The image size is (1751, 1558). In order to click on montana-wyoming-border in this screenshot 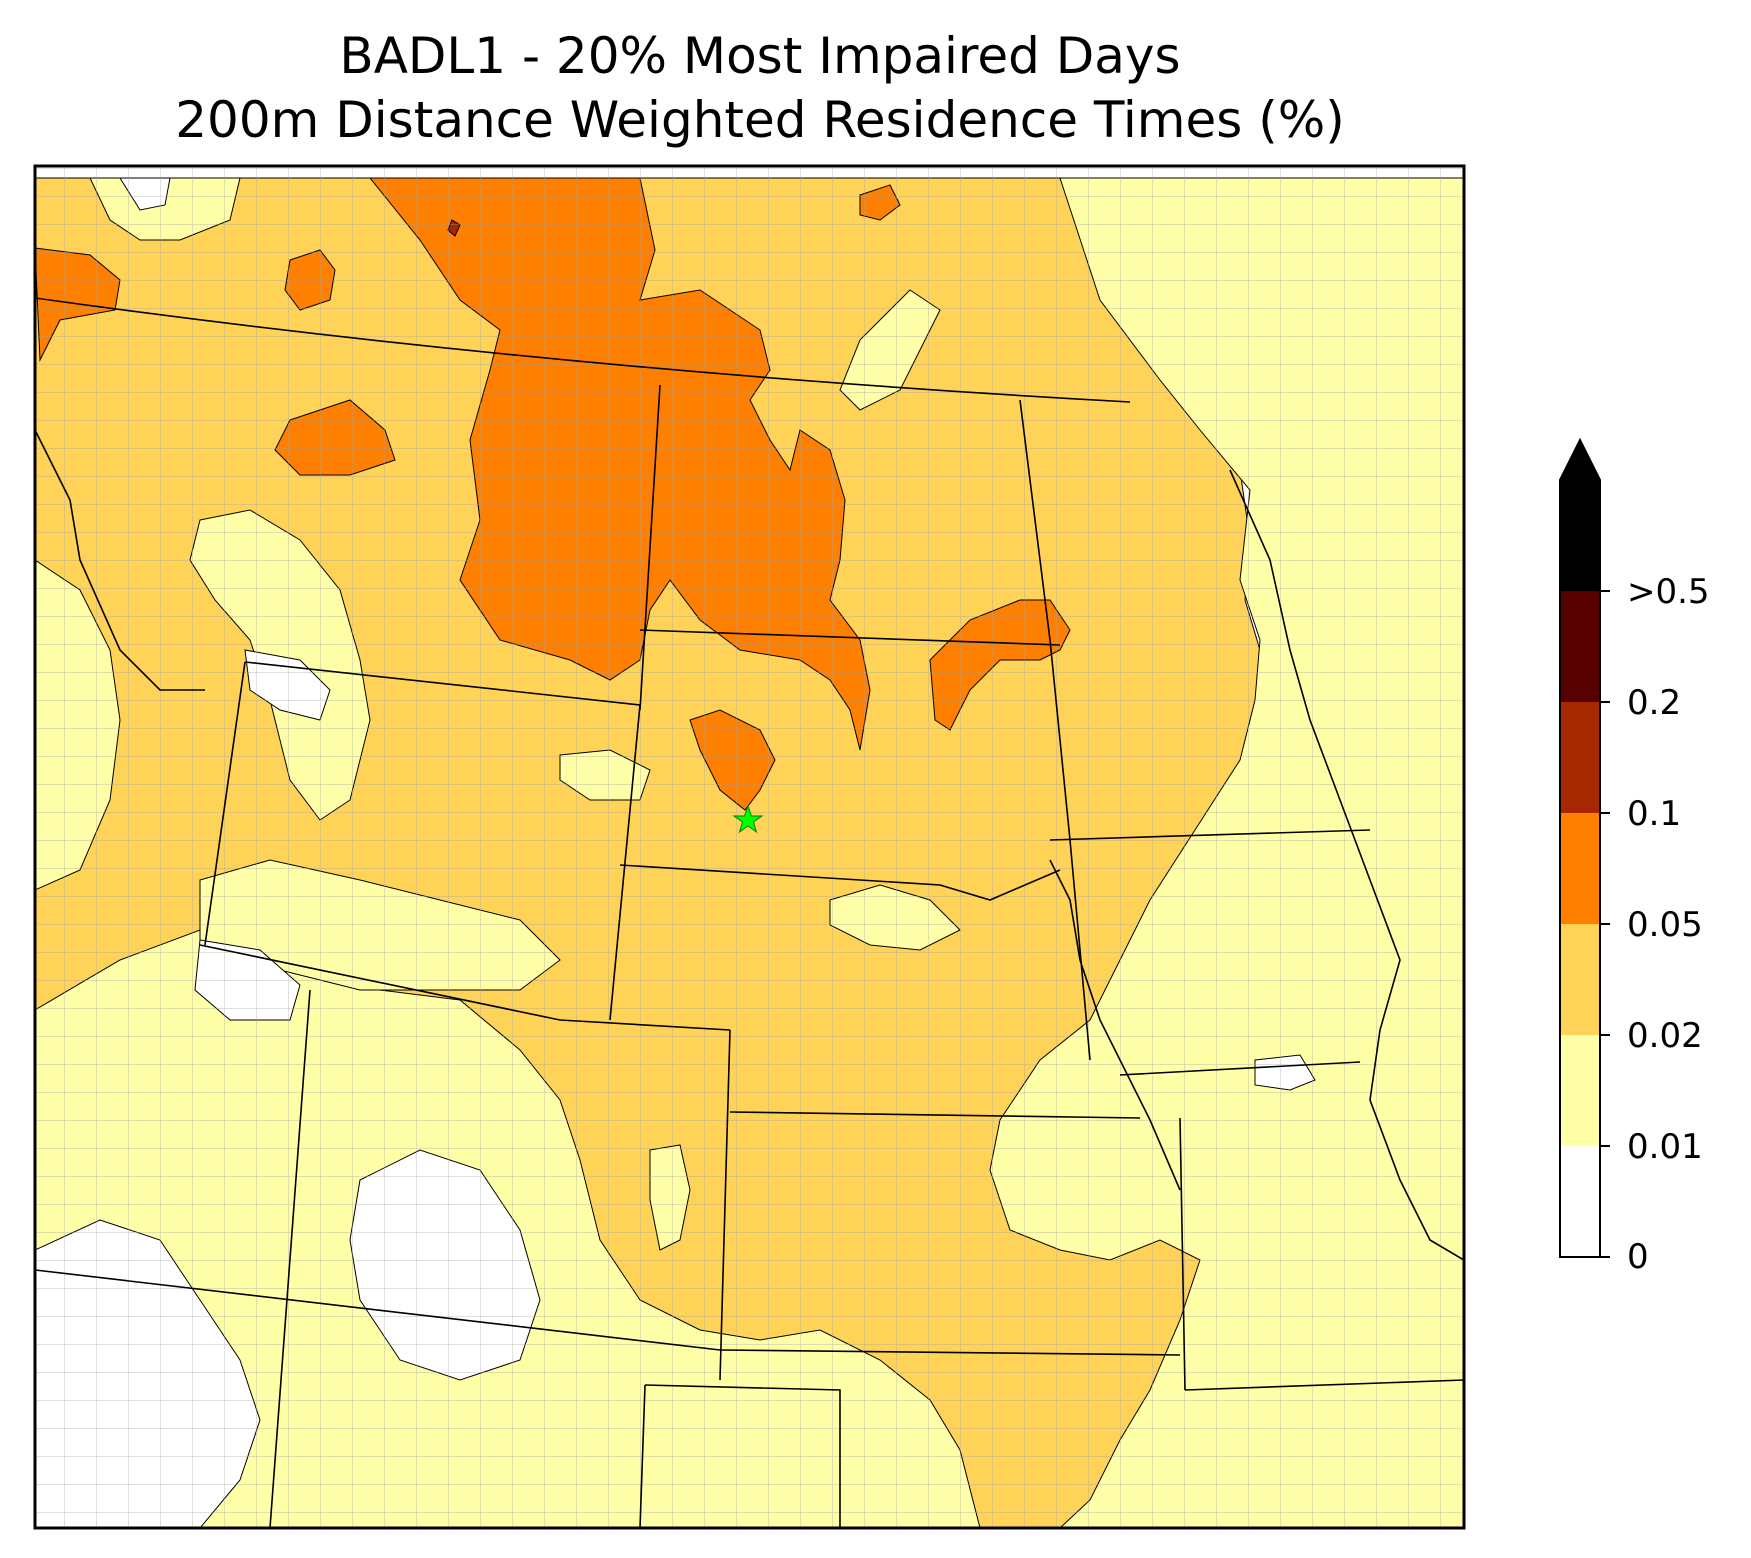, I will do `click(442, 683)`.